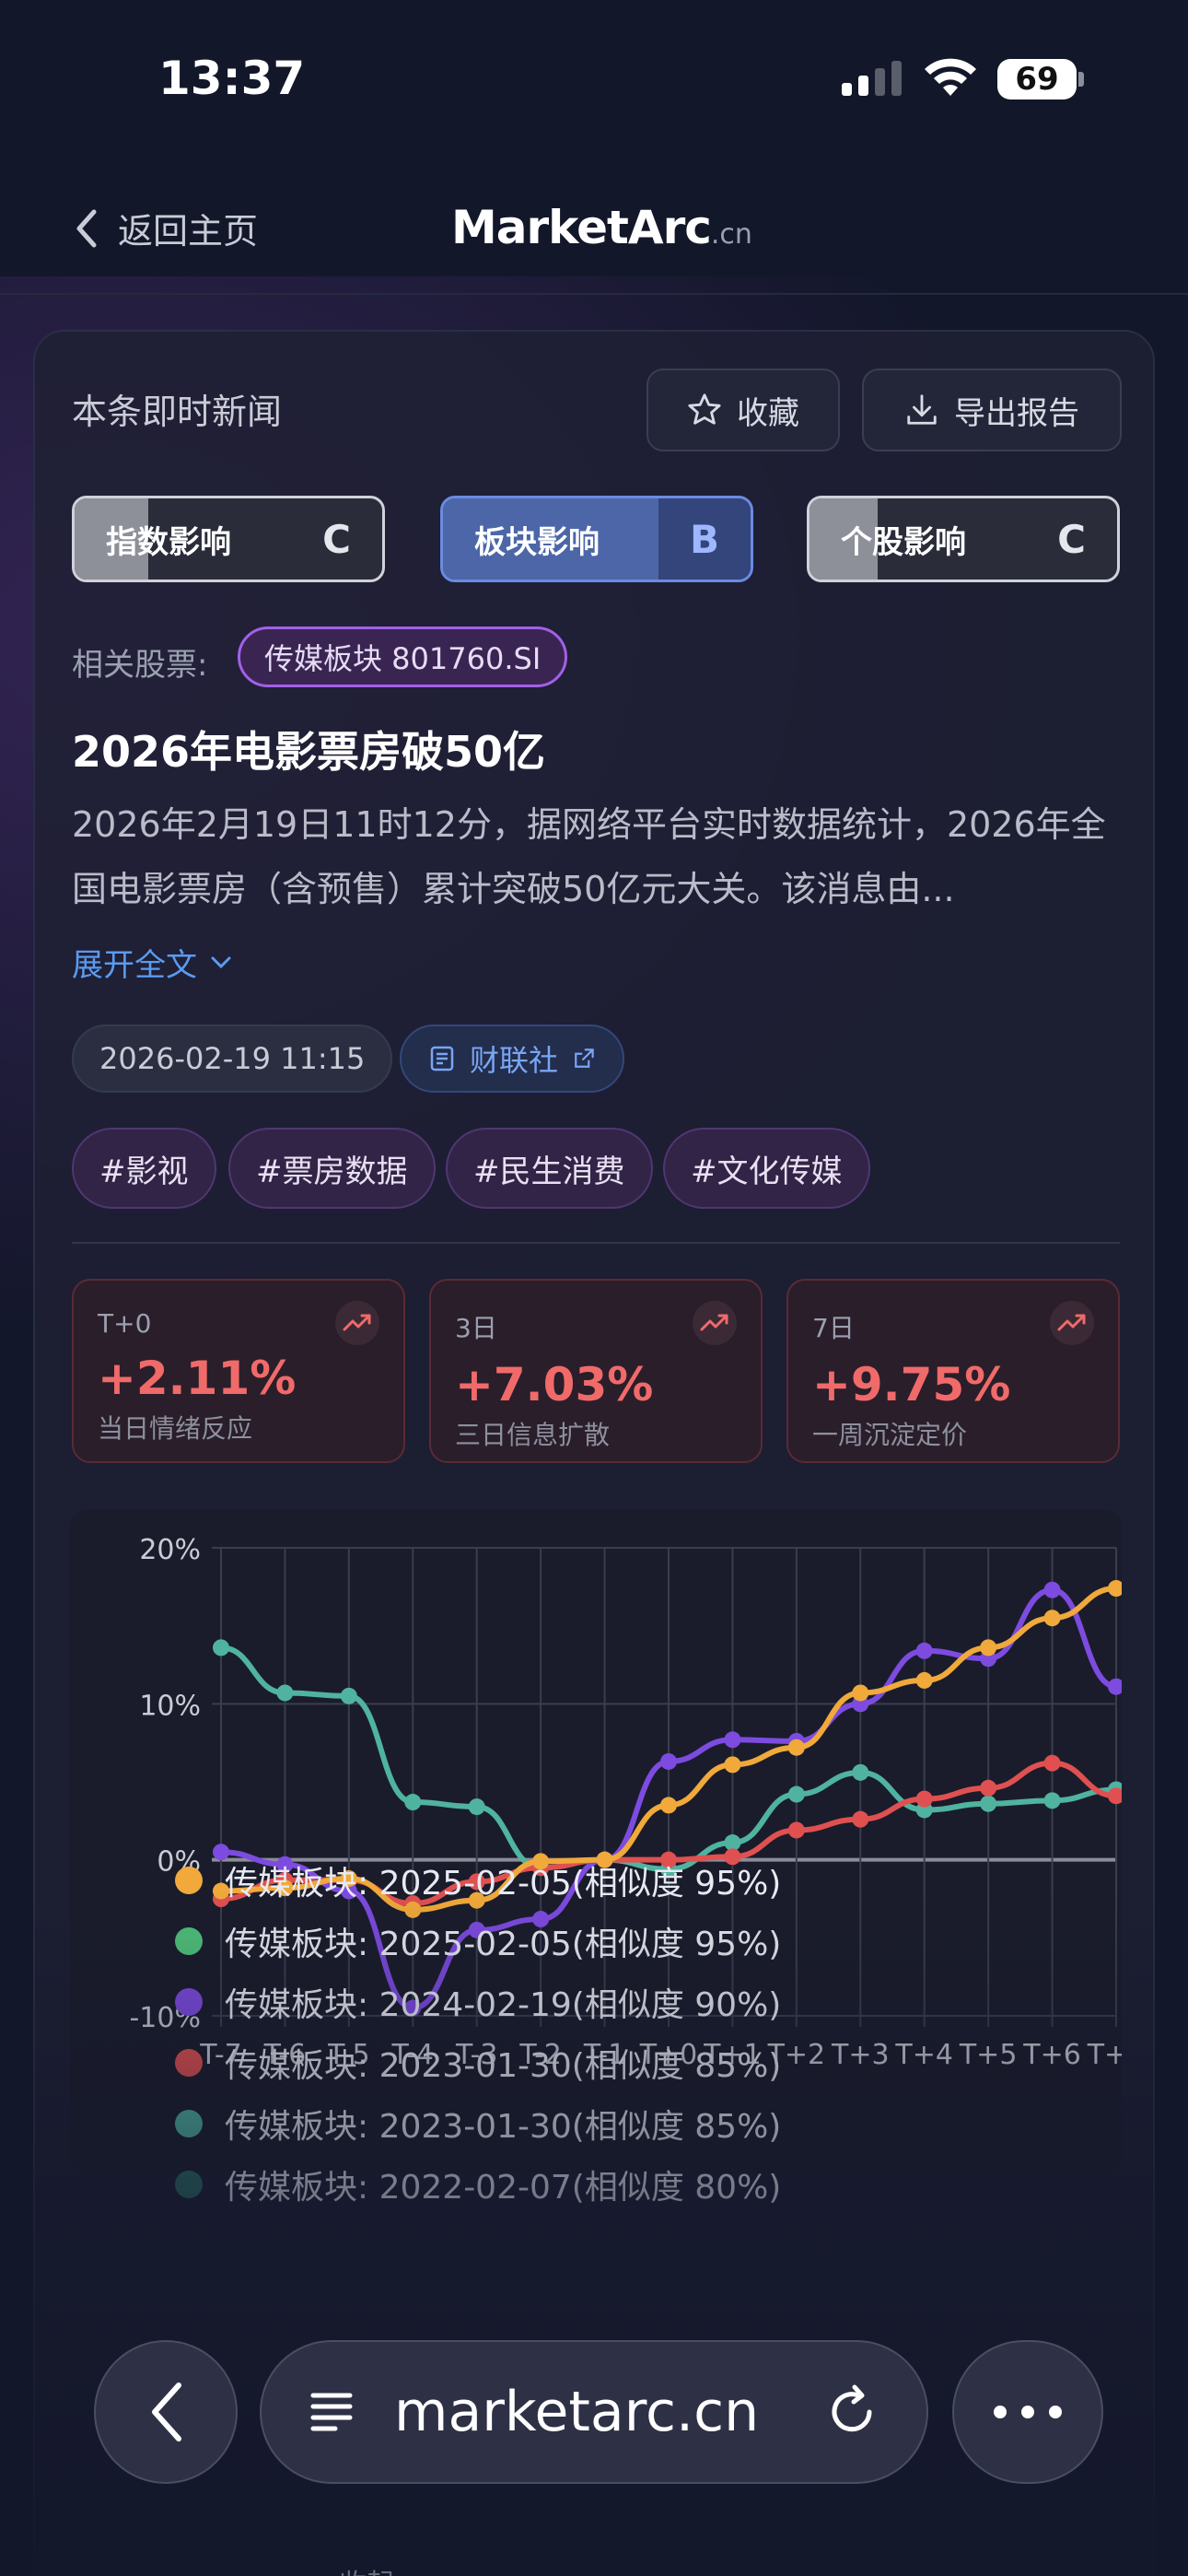 The width and height of the screenshot is (1188, 2576). What do you see at coordinates (903, 542) in the screenshot?
I see `impact-label: 个股影响` at bounding box center [903, 542].